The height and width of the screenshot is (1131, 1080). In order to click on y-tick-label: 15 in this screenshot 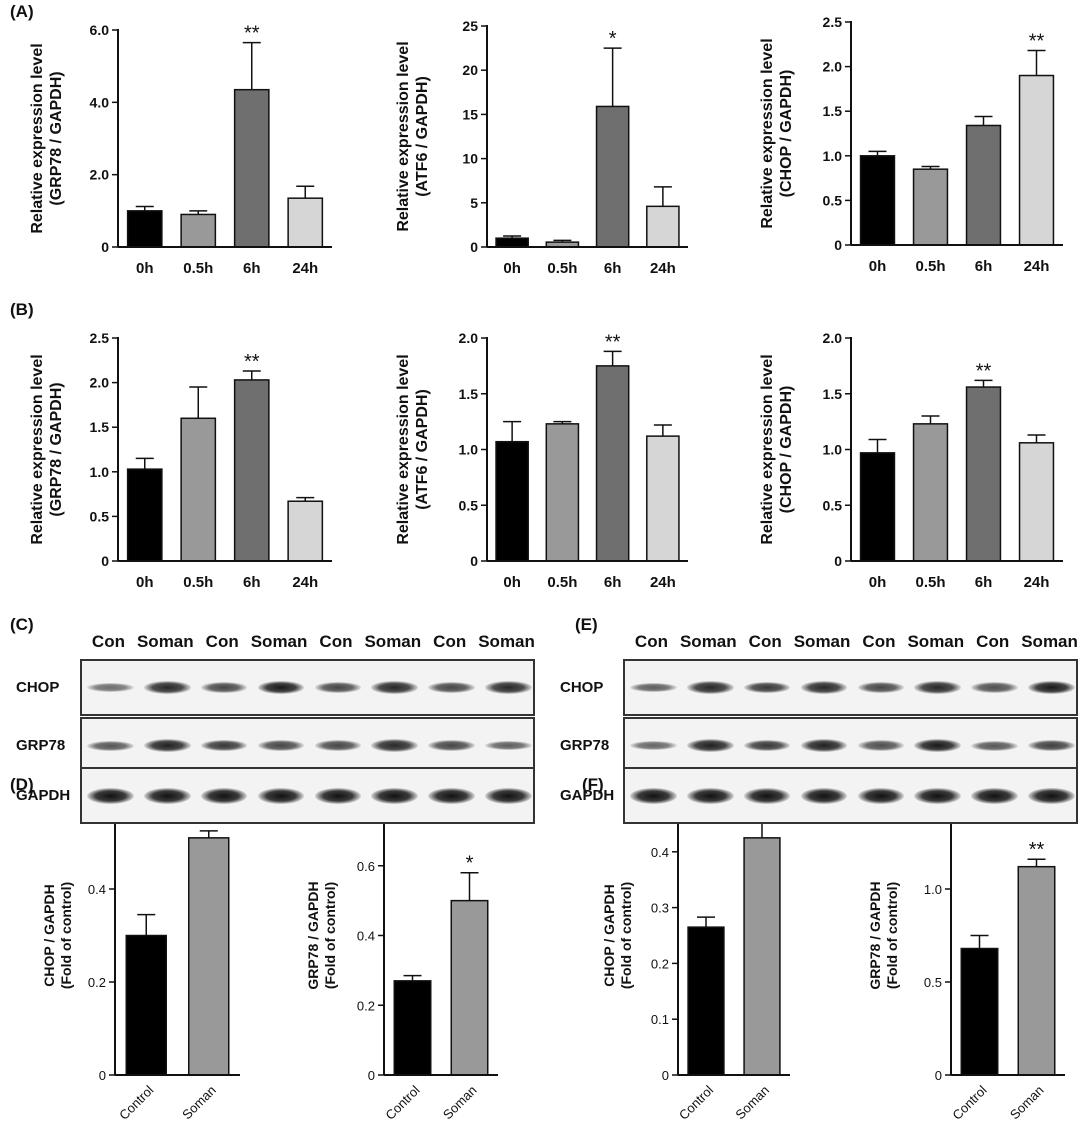, I will do `click(470, 114)`.